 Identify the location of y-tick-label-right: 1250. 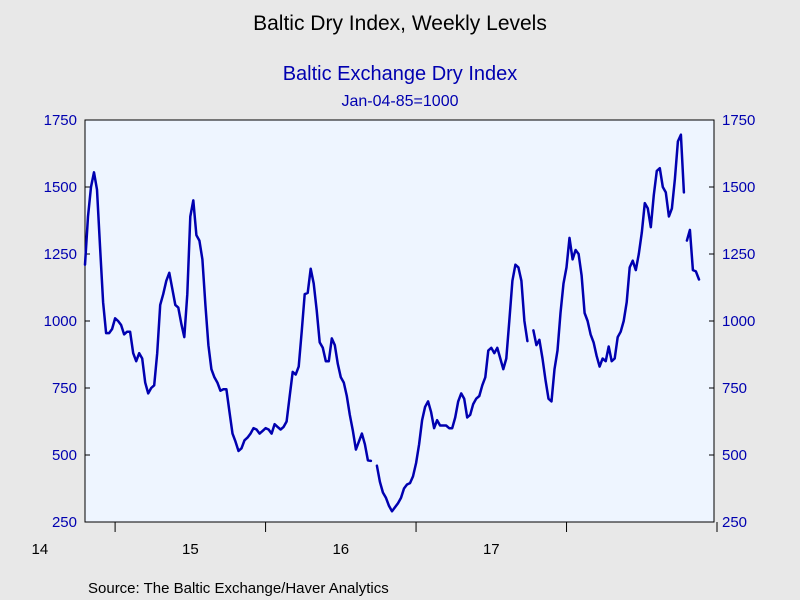
(738, 254).